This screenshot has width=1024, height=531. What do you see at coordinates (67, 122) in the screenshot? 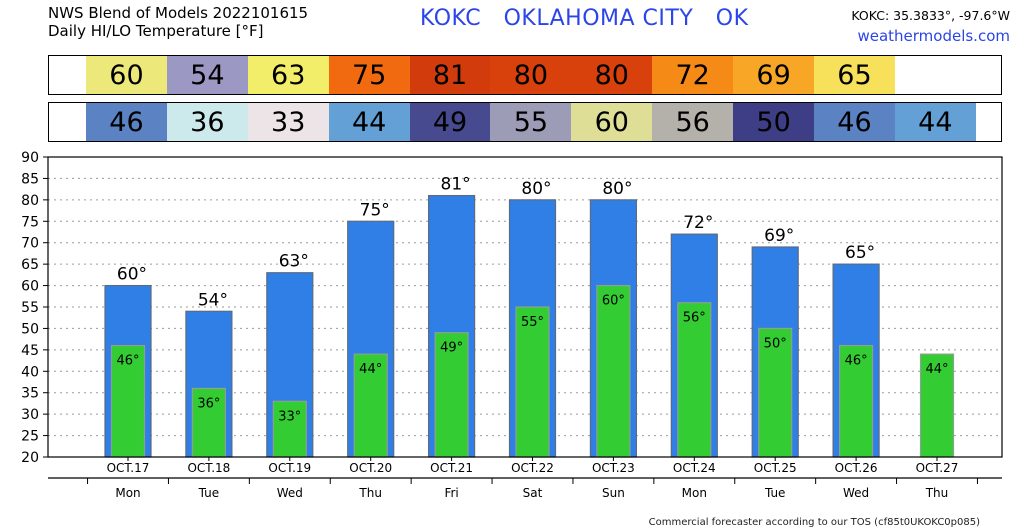
I see `strip-spacer` at bounding box center [67, 122].